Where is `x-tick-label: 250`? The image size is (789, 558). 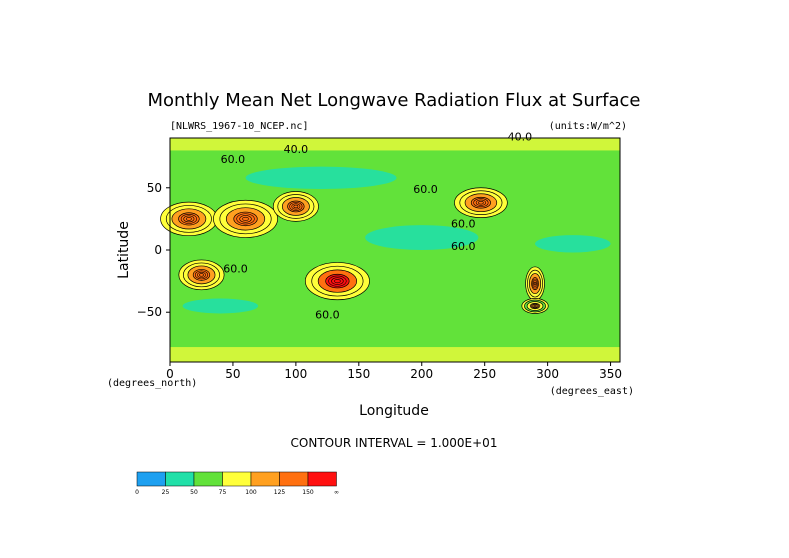
x-tick-label: 250 is located at coordinates (484, 374).